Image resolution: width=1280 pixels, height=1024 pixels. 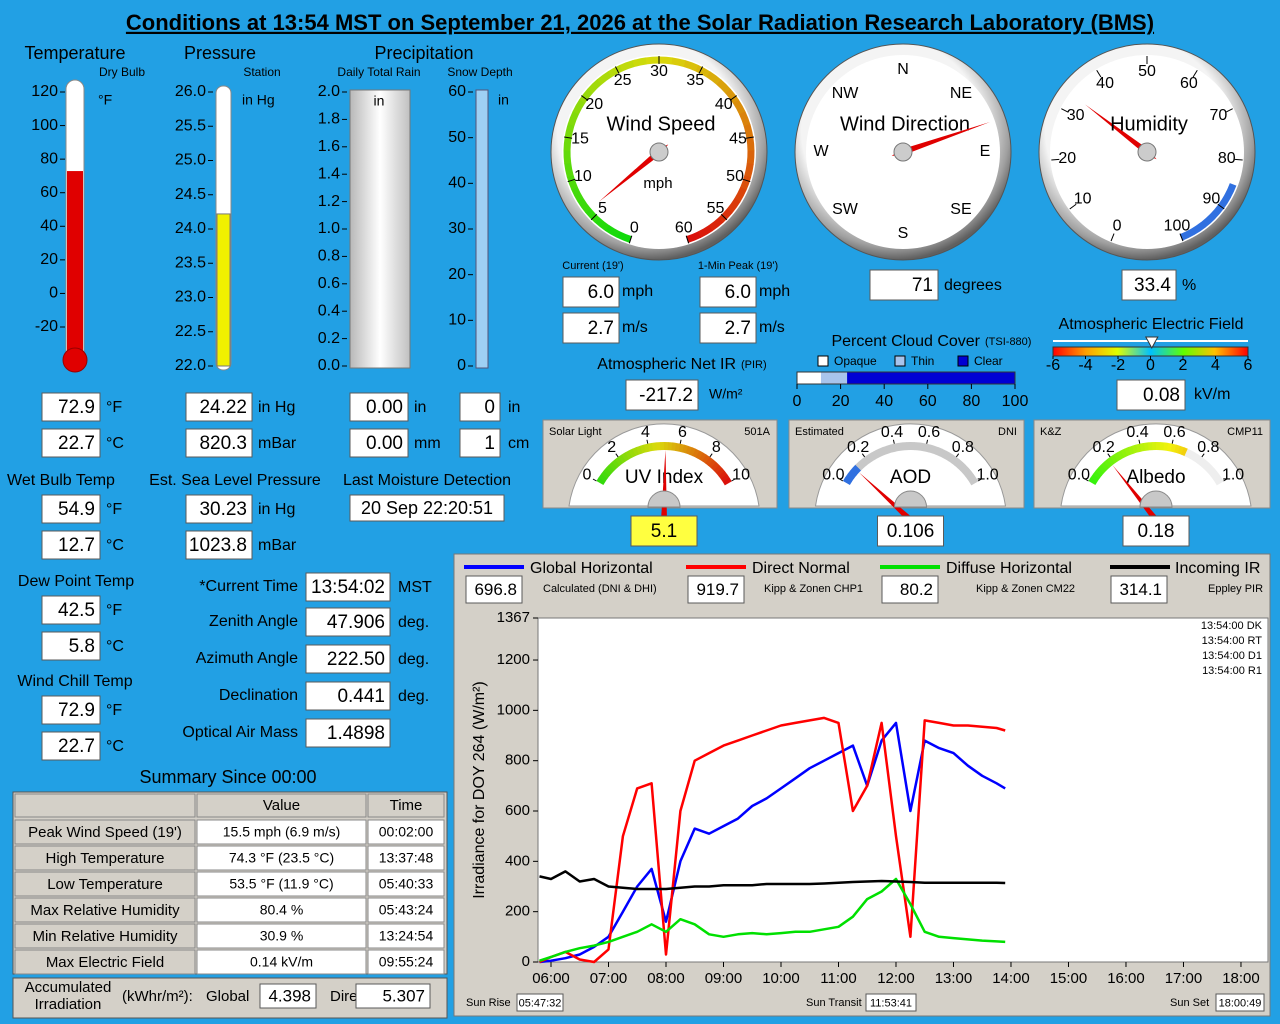 What do you see at coordinates (329, 365) in the screenshot?
I see `scale-label: 0.0` at bounding box center [329, 365].